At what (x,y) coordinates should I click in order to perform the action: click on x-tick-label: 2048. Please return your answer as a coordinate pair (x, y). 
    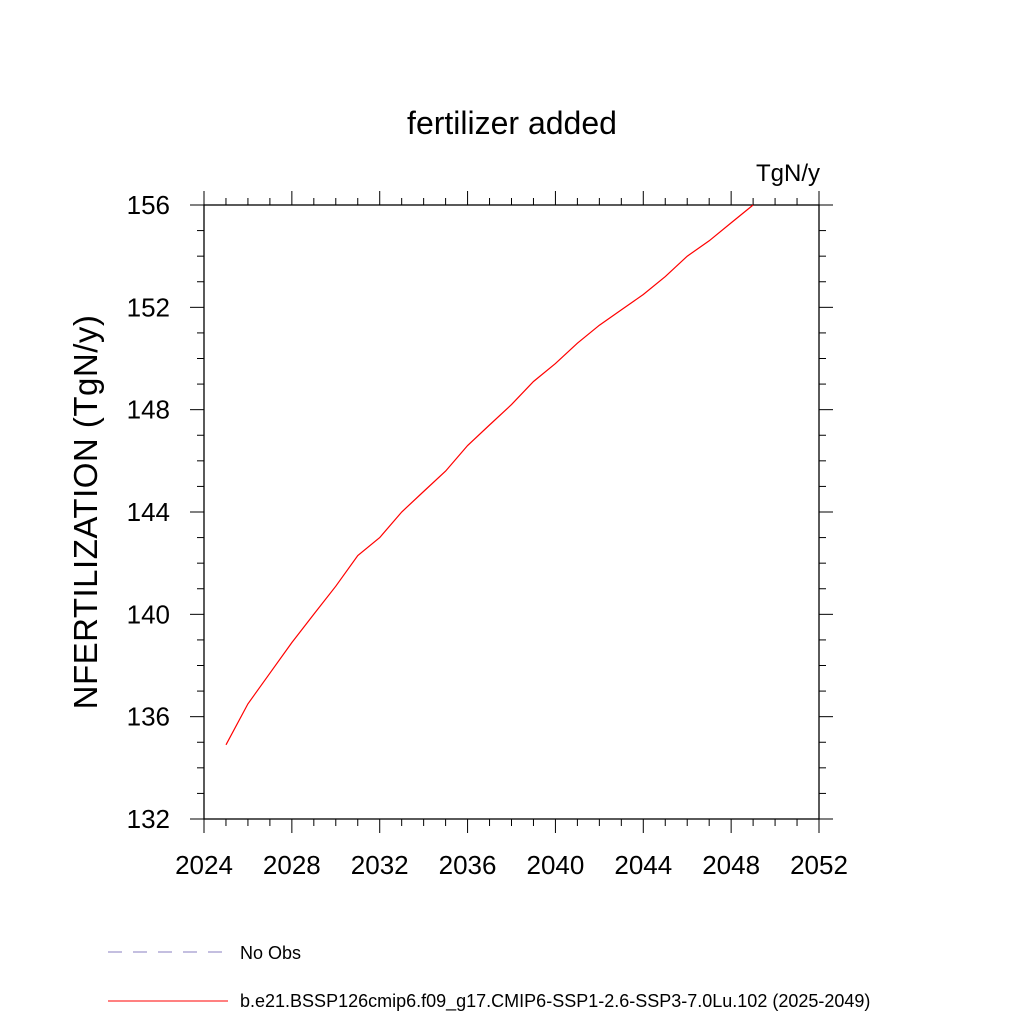
    Looking at the image, I should click on (731, 865).